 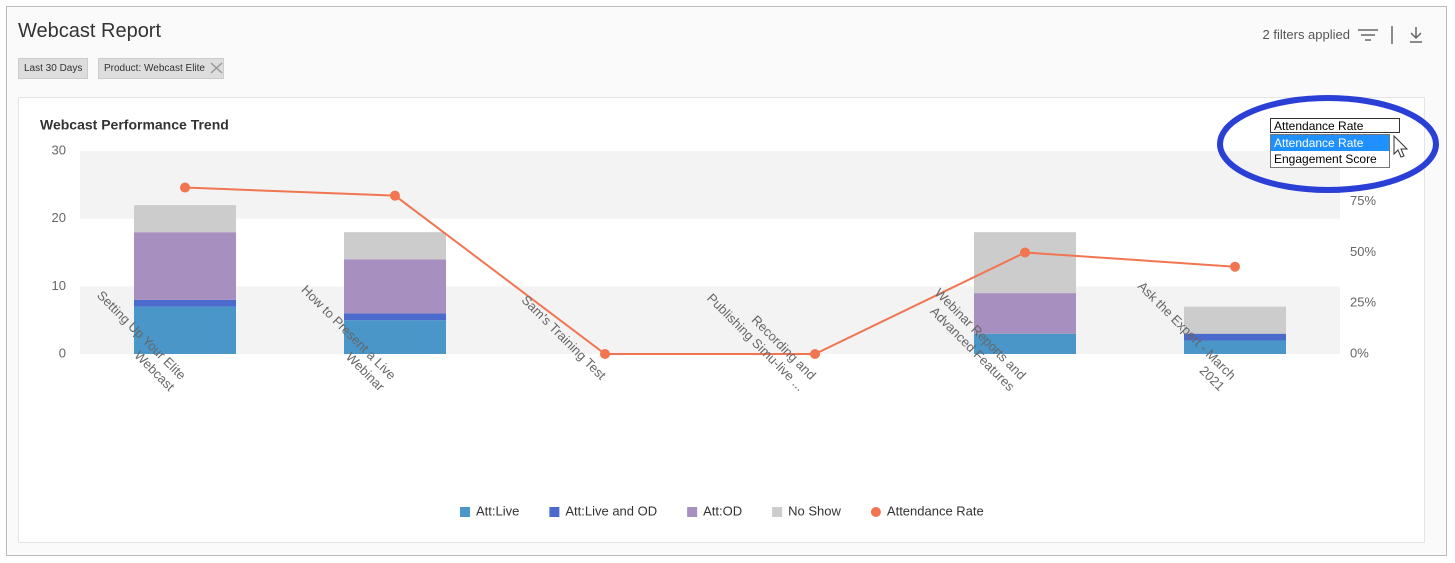 What do you see at coordinates (53, 68) in the screenshot?
I see `filter-chip: Last 30 Days` at bounding box center [53, 68].